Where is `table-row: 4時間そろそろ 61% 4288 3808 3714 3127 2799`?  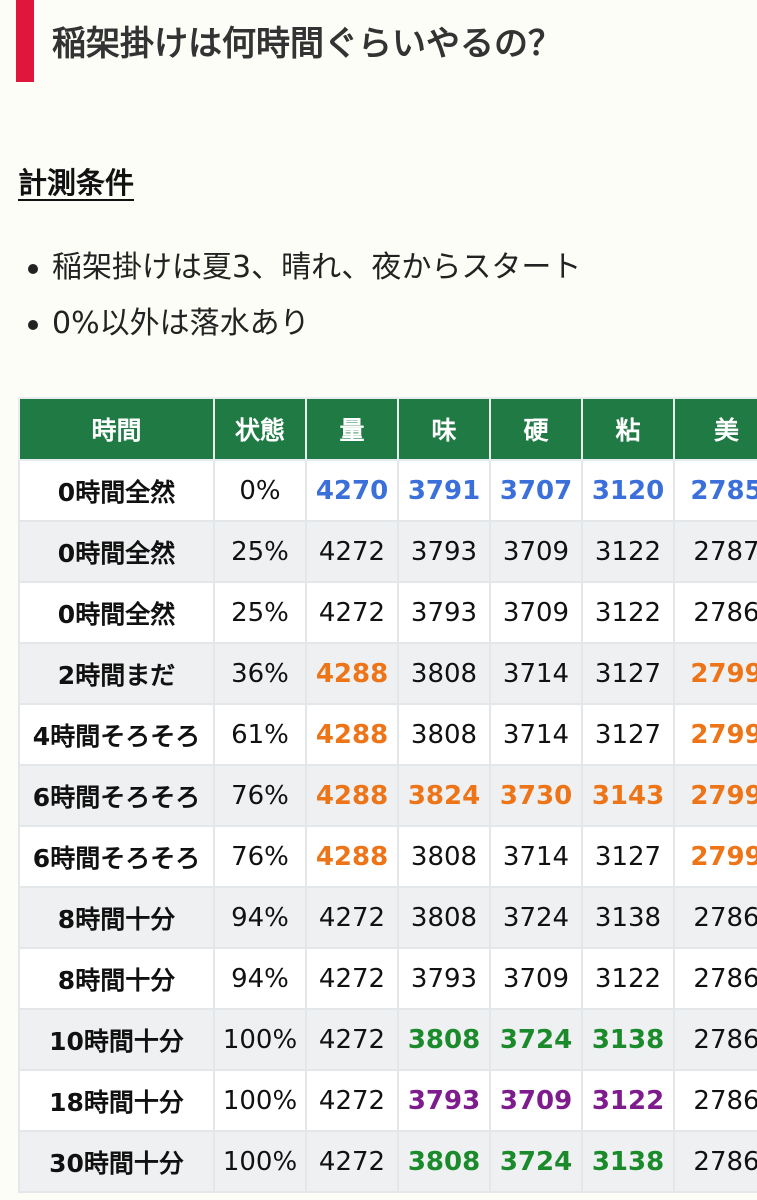
table-row: 4時間そろそろ 61% 4288 3808 3714 3127 2799 is located at coordinates (387, 734).